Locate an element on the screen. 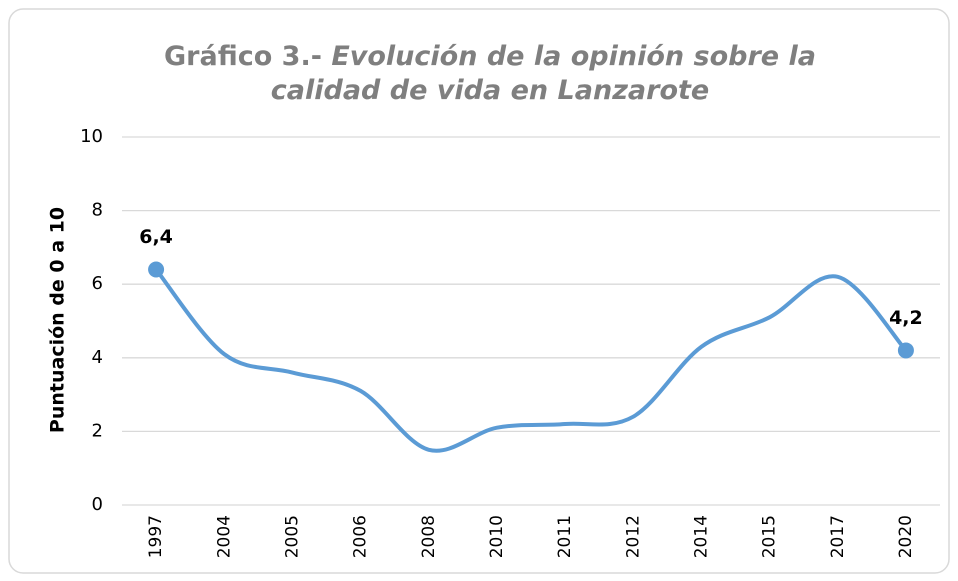 Image resolution: width=958 pixels, height=581 pixels. x-tick-label: 2006 is located at coordinates (361, 536).